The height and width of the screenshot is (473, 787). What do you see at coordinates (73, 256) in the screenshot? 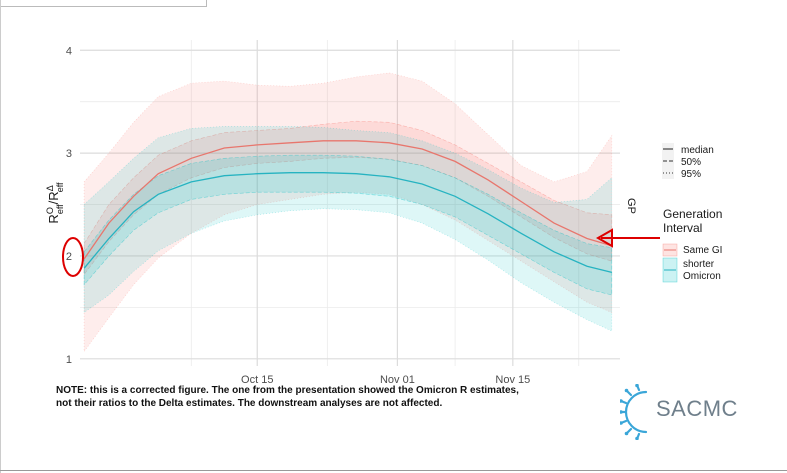
I see `annotation-circle` at bounding box center [73, 256].